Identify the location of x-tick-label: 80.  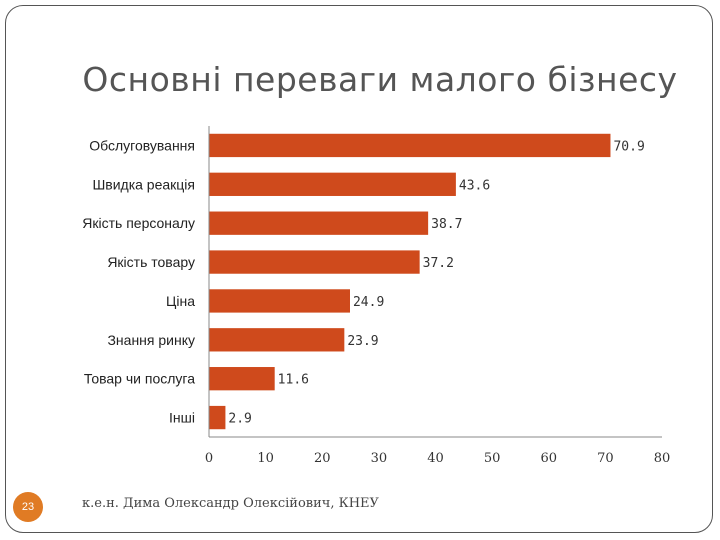
(662, 458).